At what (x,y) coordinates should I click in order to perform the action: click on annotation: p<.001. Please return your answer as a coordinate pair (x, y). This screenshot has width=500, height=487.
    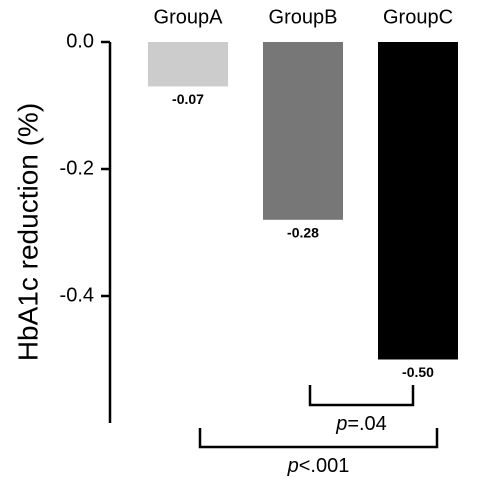
    Looking at the image, I should click on (318, 466).